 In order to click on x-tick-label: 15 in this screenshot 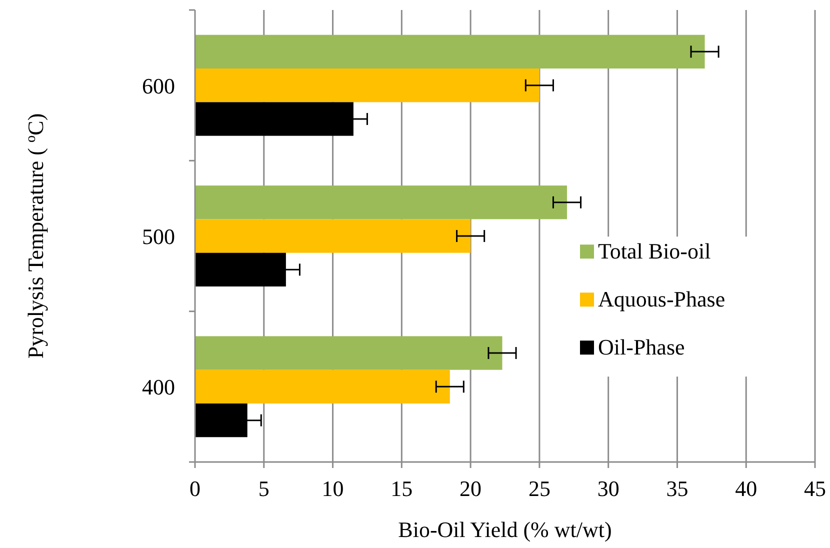, I will do `click(401, 488)`.